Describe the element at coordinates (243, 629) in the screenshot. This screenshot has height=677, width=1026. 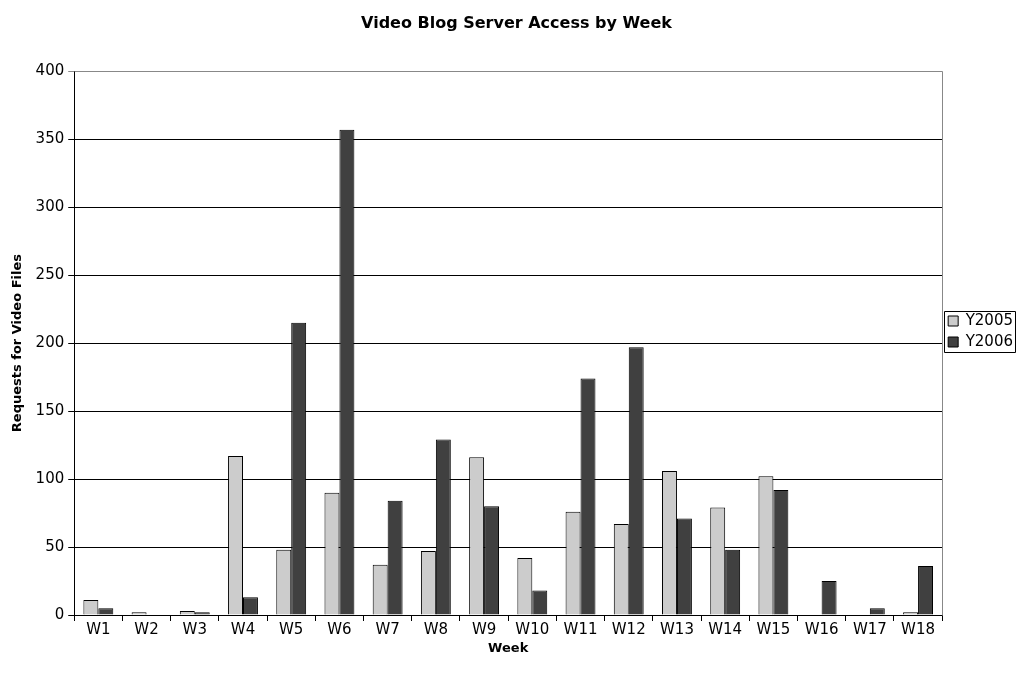
I see `x-tick-label: W4` at that location.